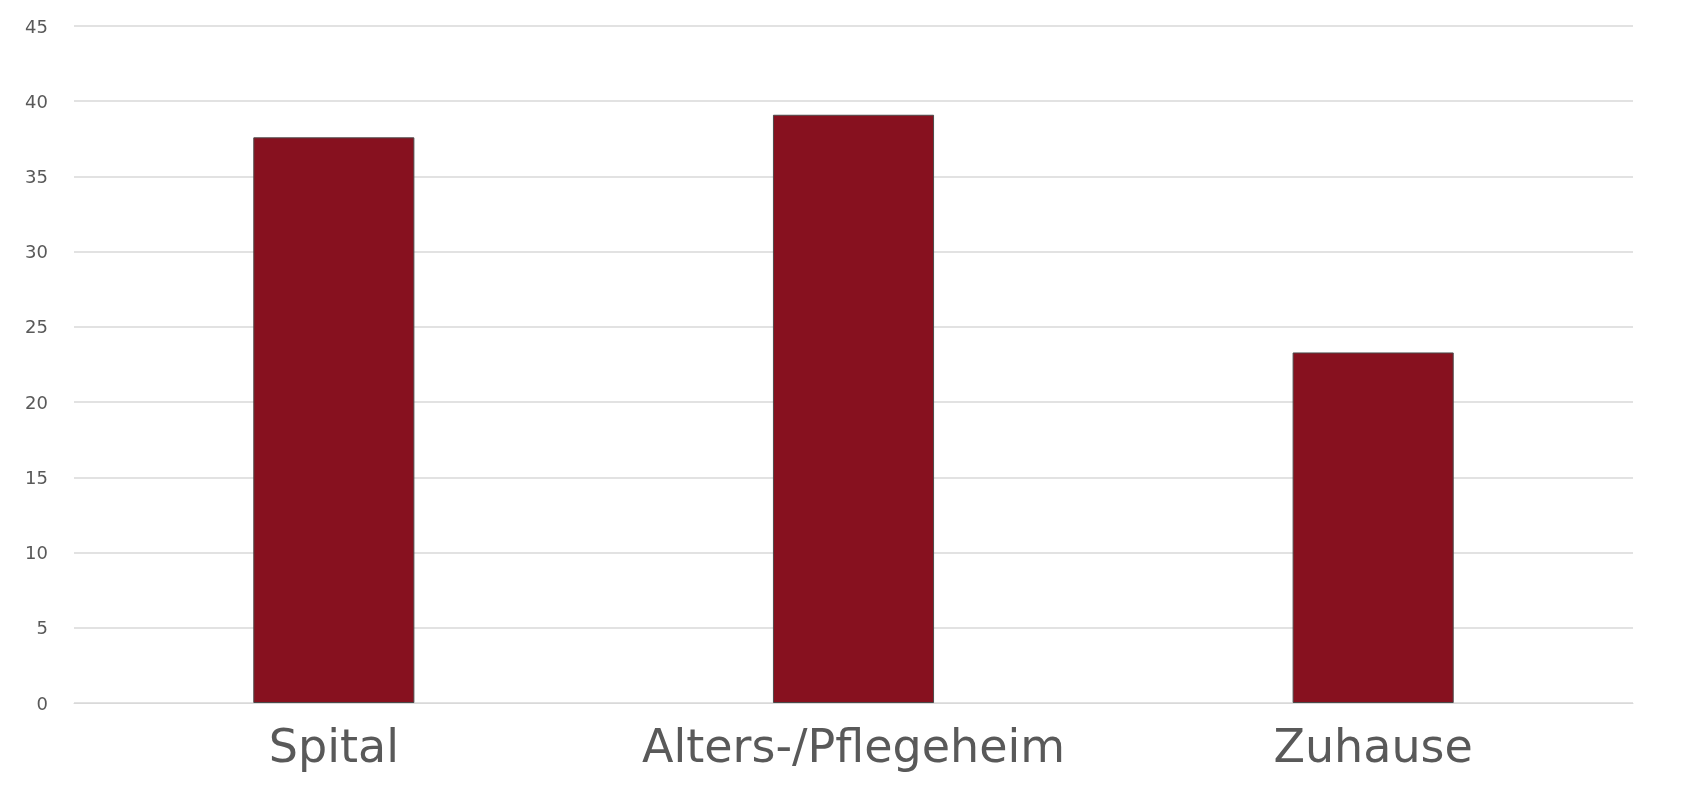 Image resolution: width=1681 pixels, height=803 pixels. Describe the element at coordinates (42, 628) in the screenshot. I see `y-tick-label: 5` at that location.